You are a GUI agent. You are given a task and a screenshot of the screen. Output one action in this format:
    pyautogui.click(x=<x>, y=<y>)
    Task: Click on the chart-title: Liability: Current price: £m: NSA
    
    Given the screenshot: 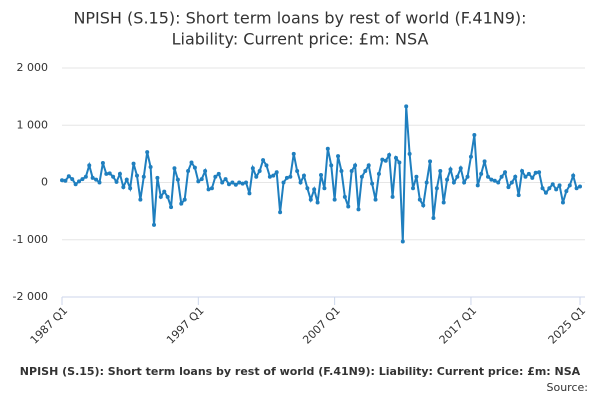 What is the action you would take?
    pyautogui.click(x=300, y=39)
    